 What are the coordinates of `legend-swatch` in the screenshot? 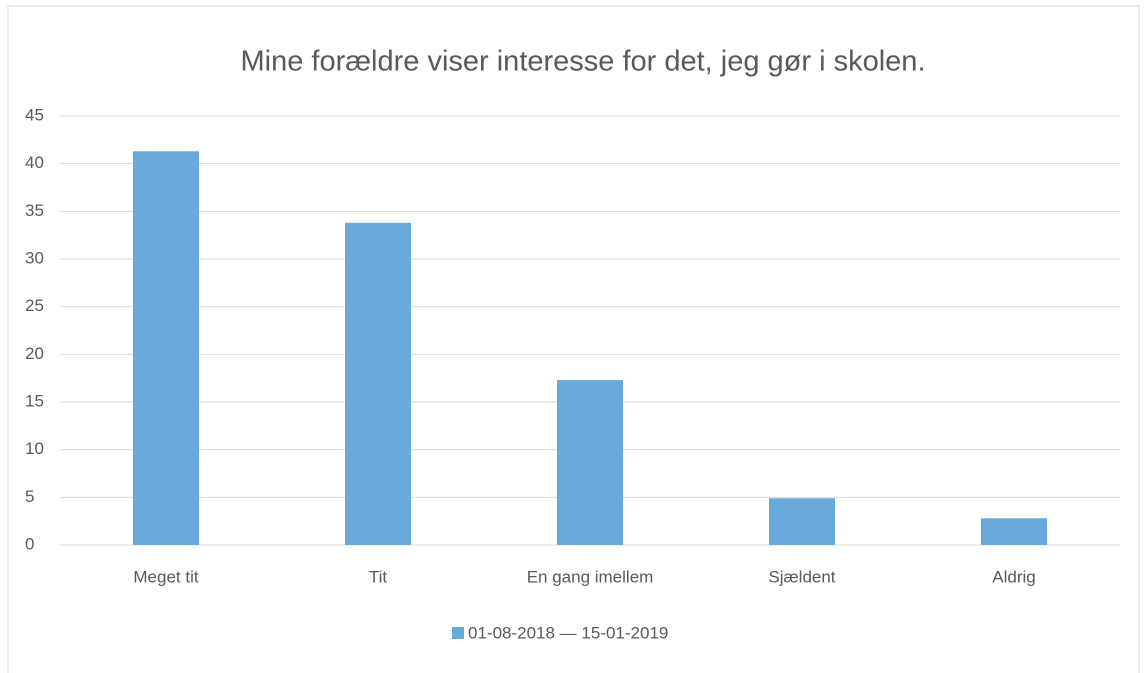 It's located at (458, 633).